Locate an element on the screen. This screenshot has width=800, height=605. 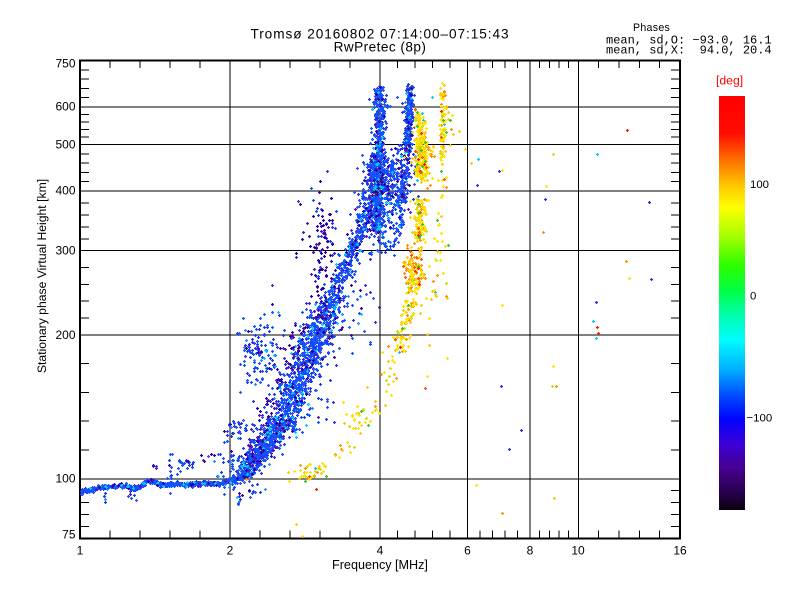
svg-text: 8 is located at coordinates (530, 551).